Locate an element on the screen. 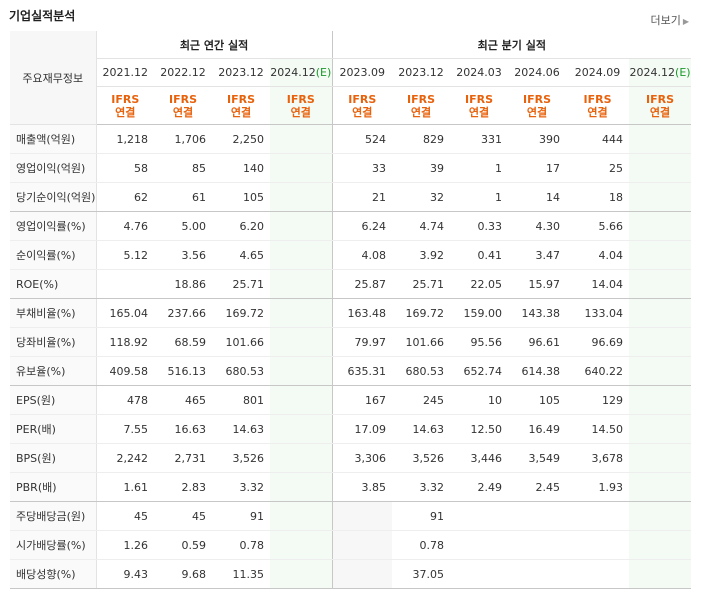 Image resolution: width=701 pixels, height=595 pixels. table-cell: 444 is located at coordinates (598, 139).